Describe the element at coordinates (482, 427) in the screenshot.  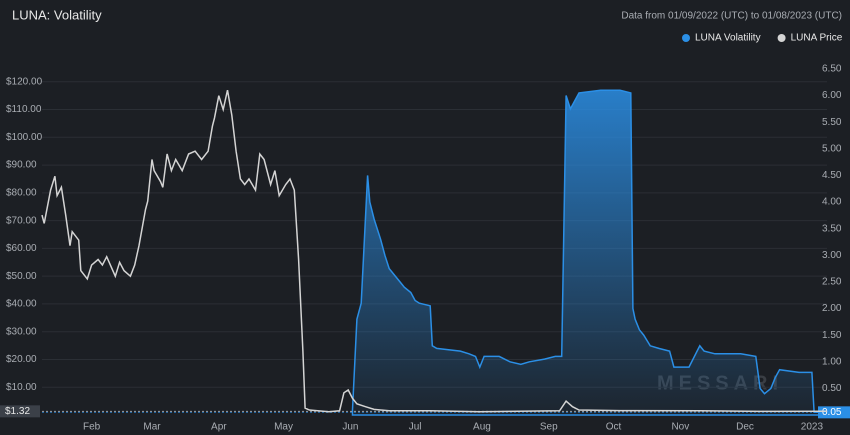
I see `x-tick-label: Aug` at that location.